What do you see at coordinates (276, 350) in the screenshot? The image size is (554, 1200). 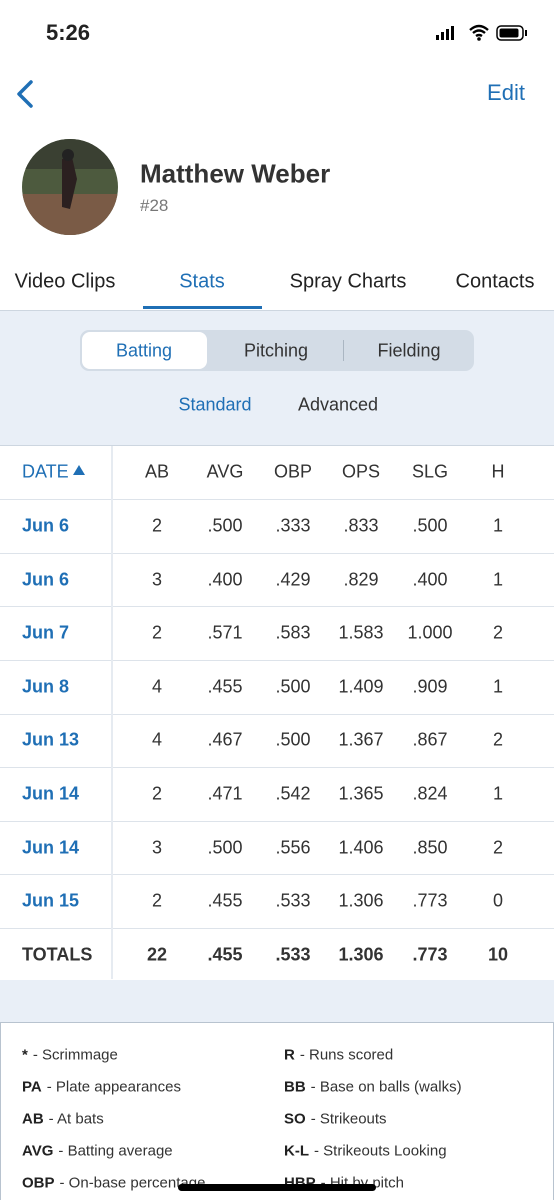 I see `segment: Pitching` at bounding box center [276, 350].